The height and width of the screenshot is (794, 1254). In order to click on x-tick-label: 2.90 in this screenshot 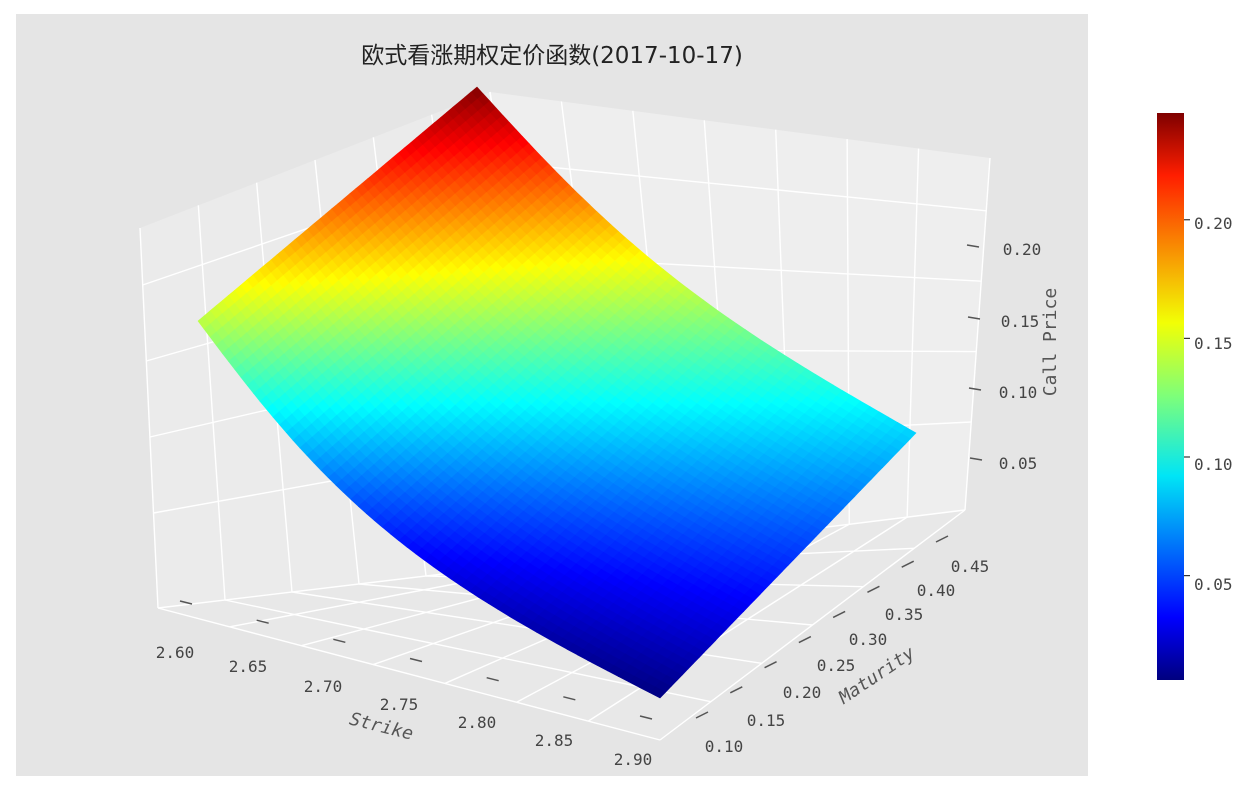, I will do `click(633, 759)`.